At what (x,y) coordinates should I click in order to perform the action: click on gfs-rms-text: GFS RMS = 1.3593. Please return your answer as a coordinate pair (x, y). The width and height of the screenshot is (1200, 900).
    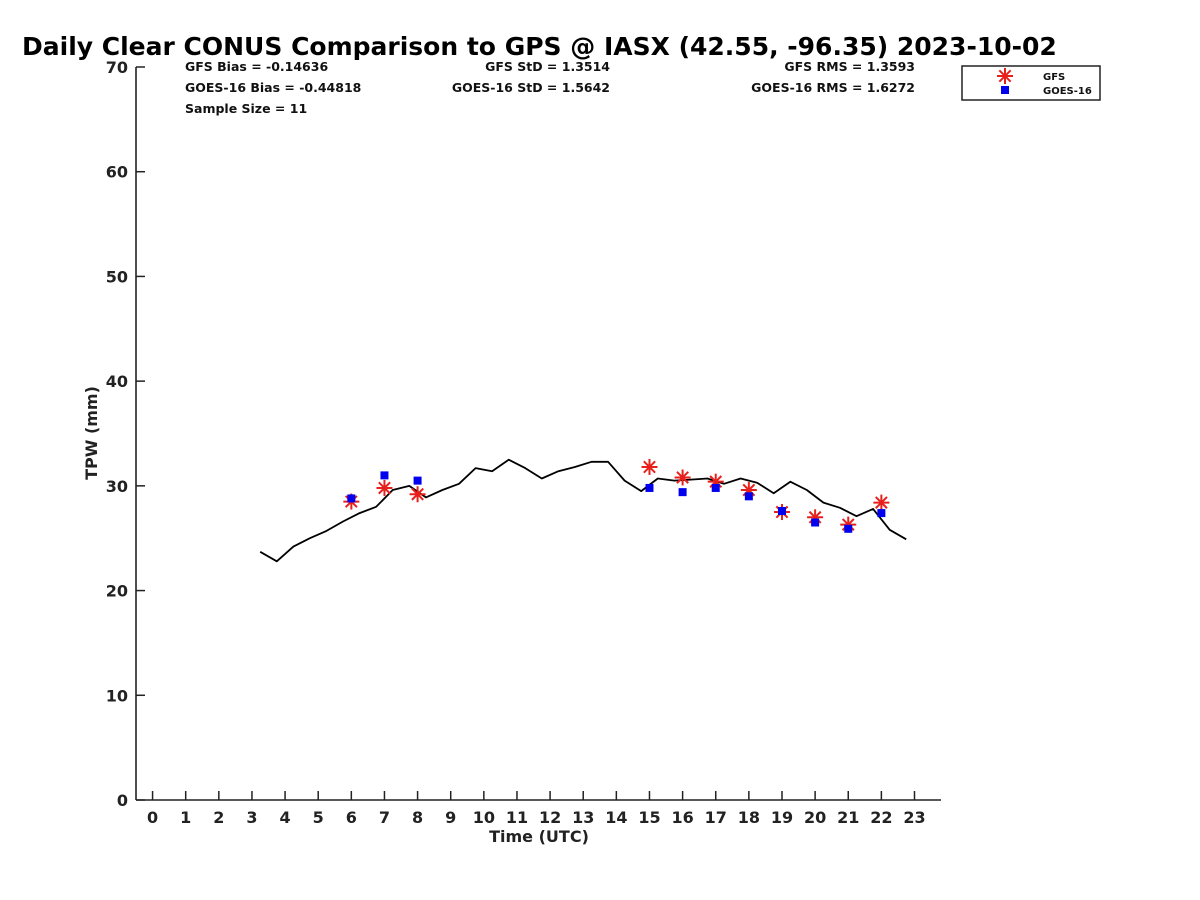
    Looking at the image, I should click on (849, 66).